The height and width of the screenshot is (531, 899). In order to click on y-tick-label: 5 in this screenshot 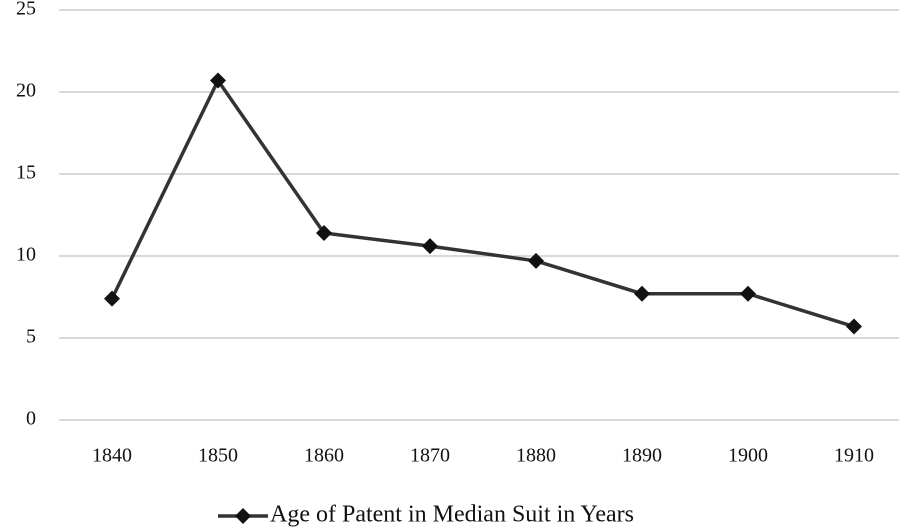, I will do `click(31, 337)`.